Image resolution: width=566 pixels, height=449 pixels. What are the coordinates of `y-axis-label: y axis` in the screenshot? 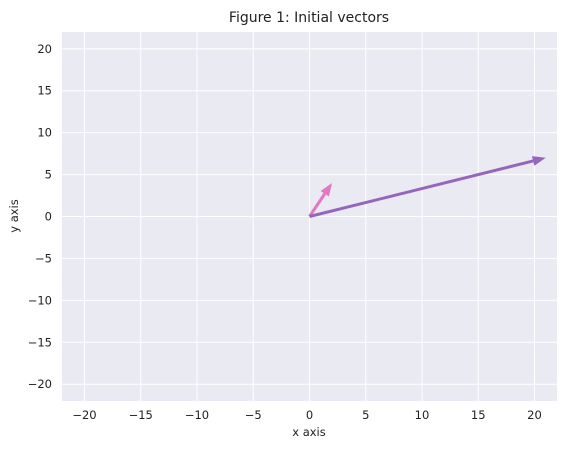 It's located at (14, 216).